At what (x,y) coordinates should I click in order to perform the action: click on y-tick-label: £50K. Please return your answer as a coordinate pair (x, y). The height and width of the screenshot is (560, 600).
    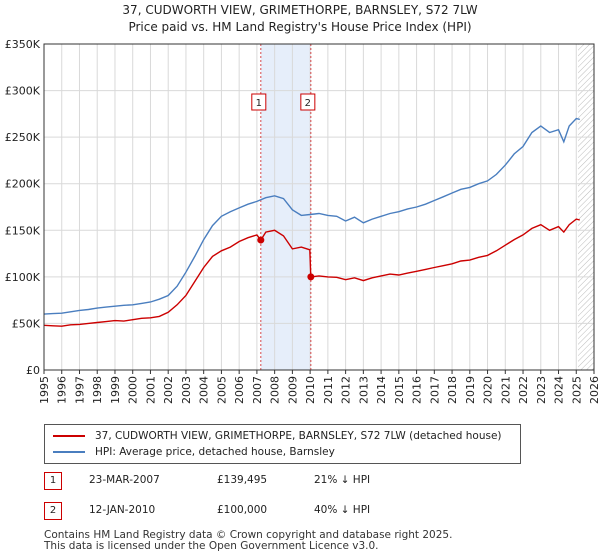
    Looking at the image, I should click on (26, 323).